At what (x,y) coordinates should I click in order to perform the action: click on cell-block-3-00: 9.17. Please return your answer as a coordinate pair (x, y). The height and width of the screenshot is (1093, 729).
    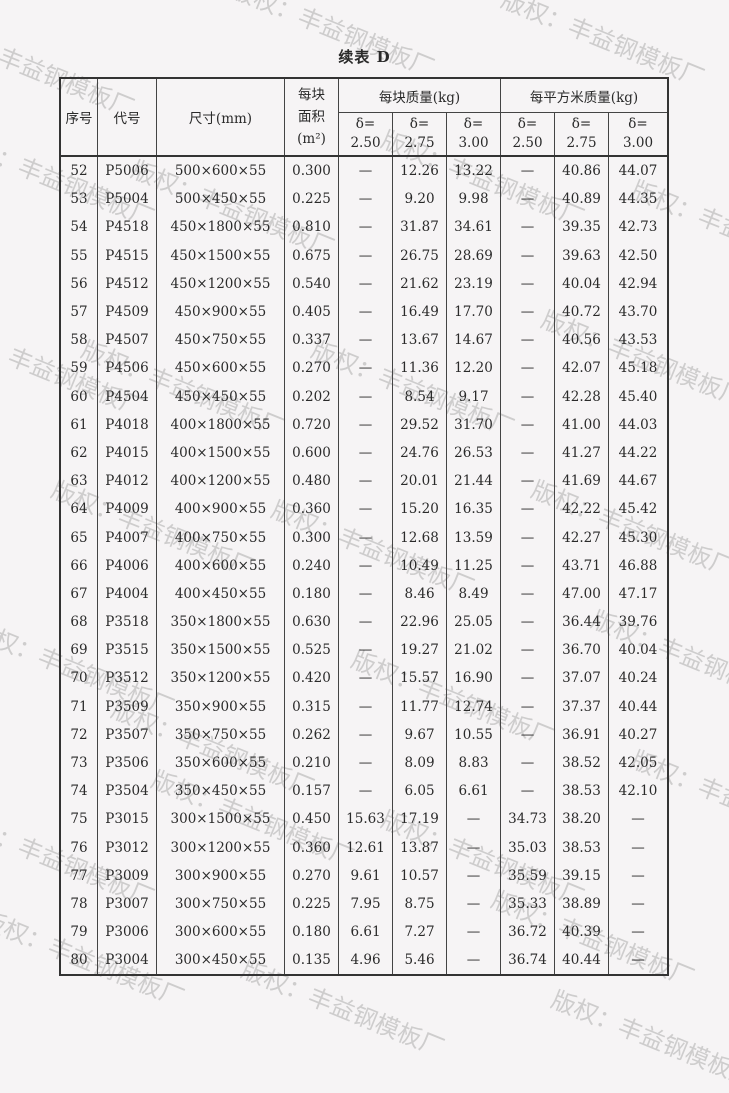
    Looking at the image, I should click on (473, 396).